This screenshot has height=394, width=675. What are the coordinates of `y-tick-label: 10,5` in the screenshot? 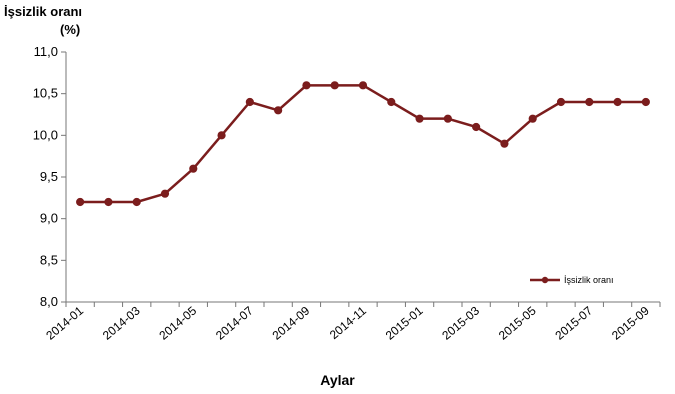 It's located at (45, 93).